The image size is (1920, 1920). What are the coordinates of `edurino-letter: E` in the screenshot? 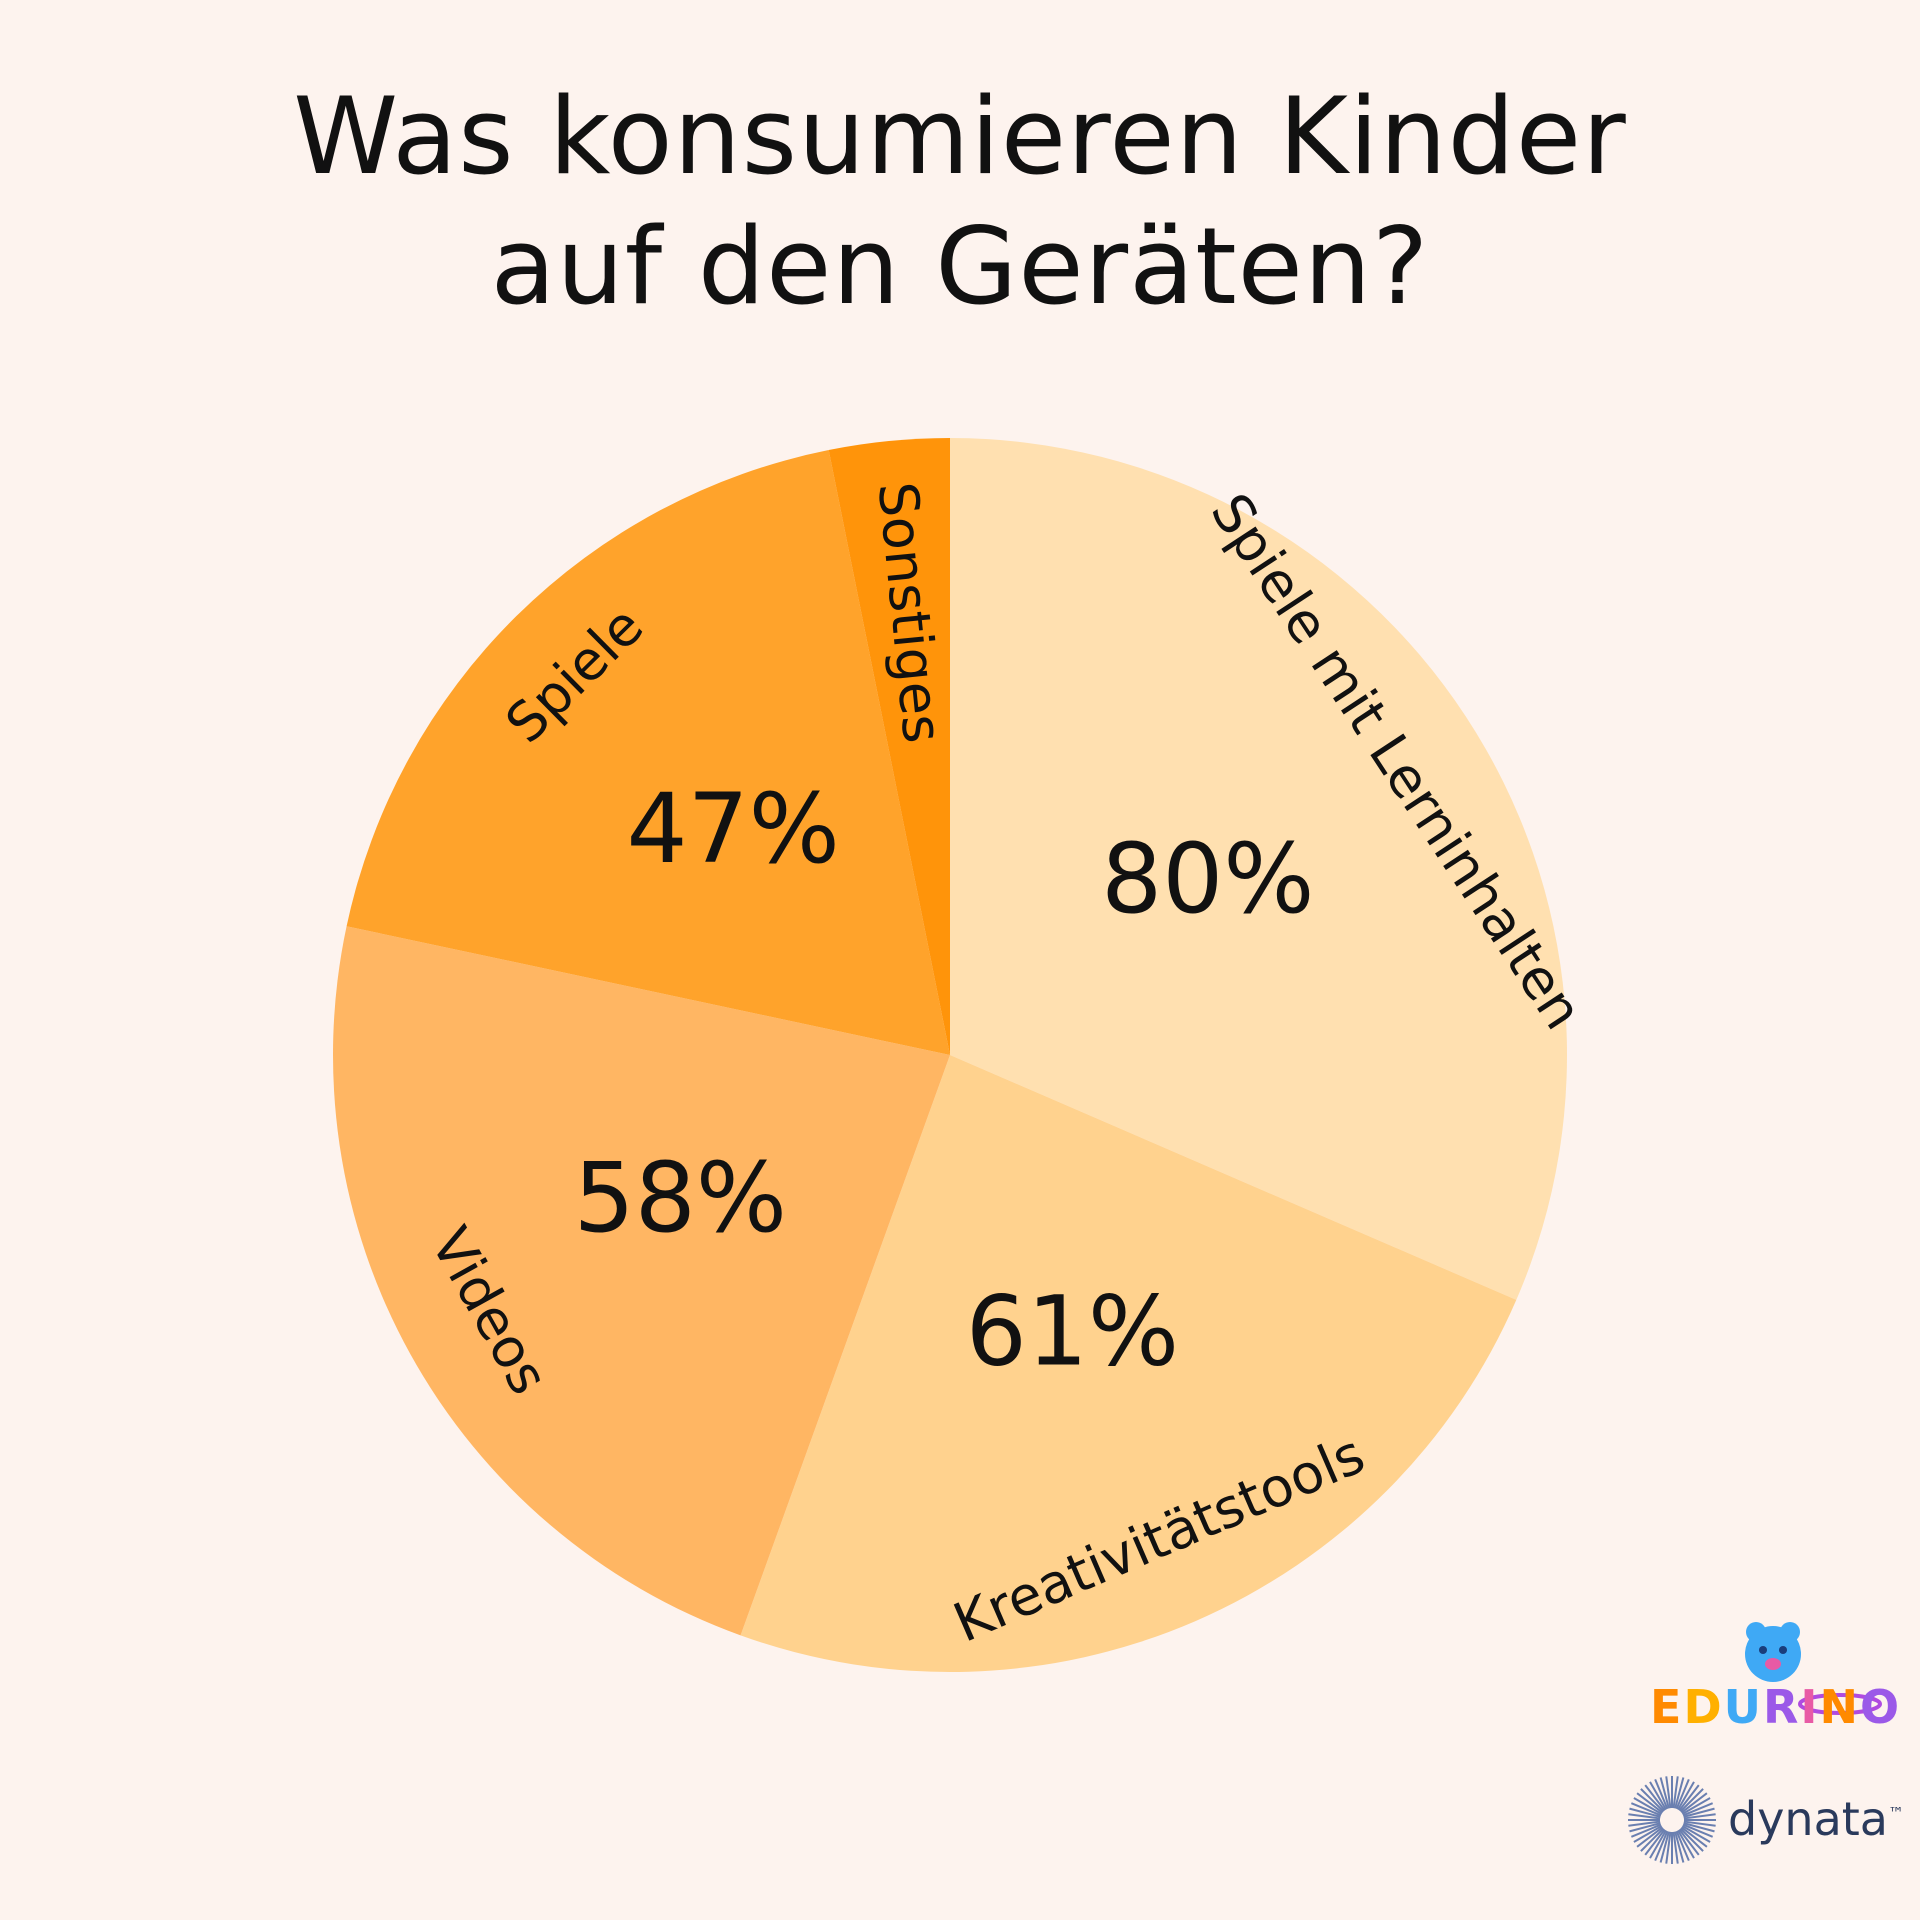 It's located at (1667, 1707).